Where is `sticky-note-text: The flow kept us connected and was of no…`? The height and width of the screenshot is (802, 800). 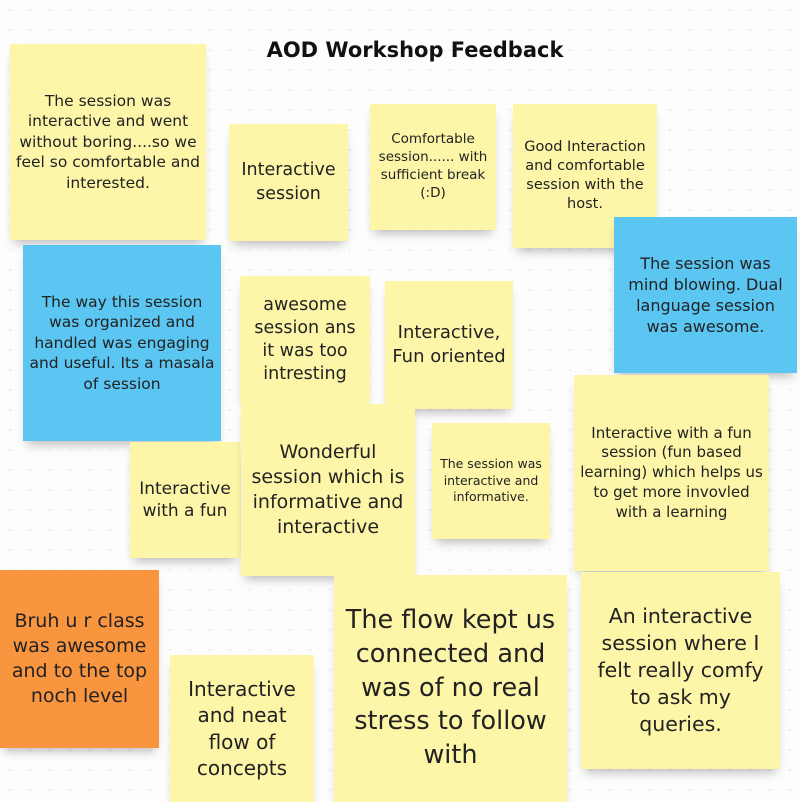
sticky-note-text: The flow kept us connected and was of no… is located at coordinates (450, 687).